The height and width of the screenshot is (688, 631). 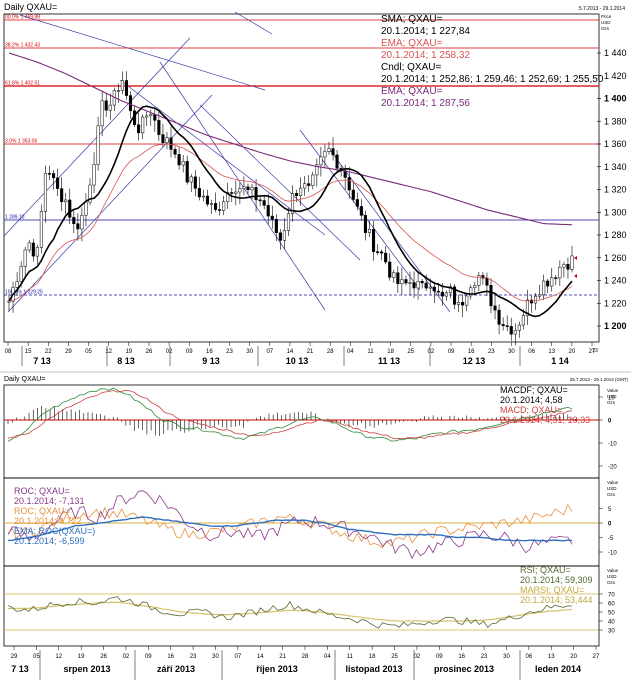 What do you see at coordinates (611, 399) in the screenshot?
I see `y-tick-label: 10` at bounding box center [611, 399].